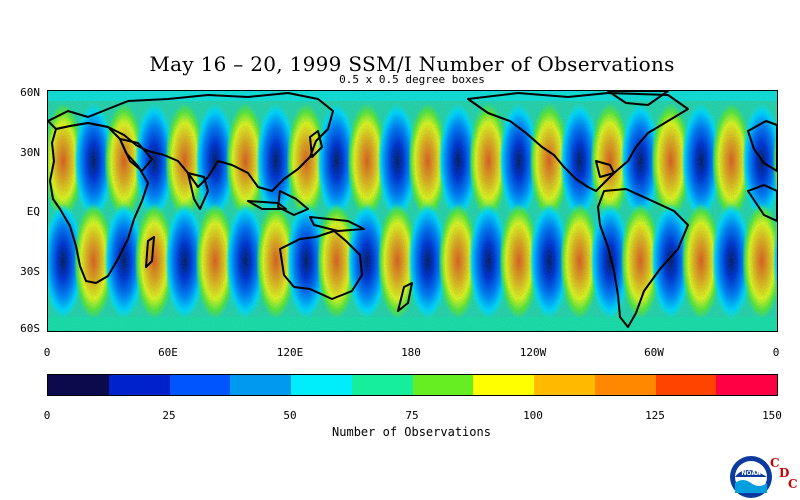  I want to click on lon-label-60w: 60W, so click(654, 352).